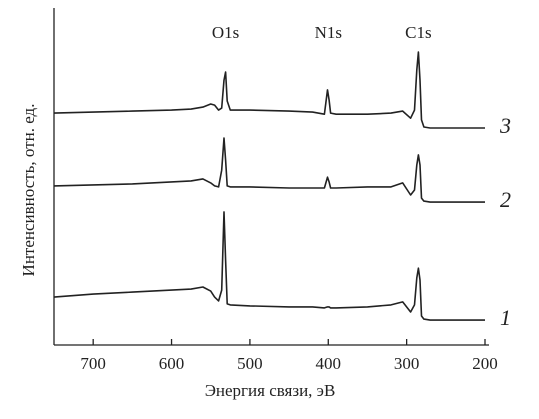 The width and height of the screenshot is (539, 419). What do you see at coordinates (485, 363) in the screenshot?
I see `x-tick-label: 200` at bounding box center [485, 363].